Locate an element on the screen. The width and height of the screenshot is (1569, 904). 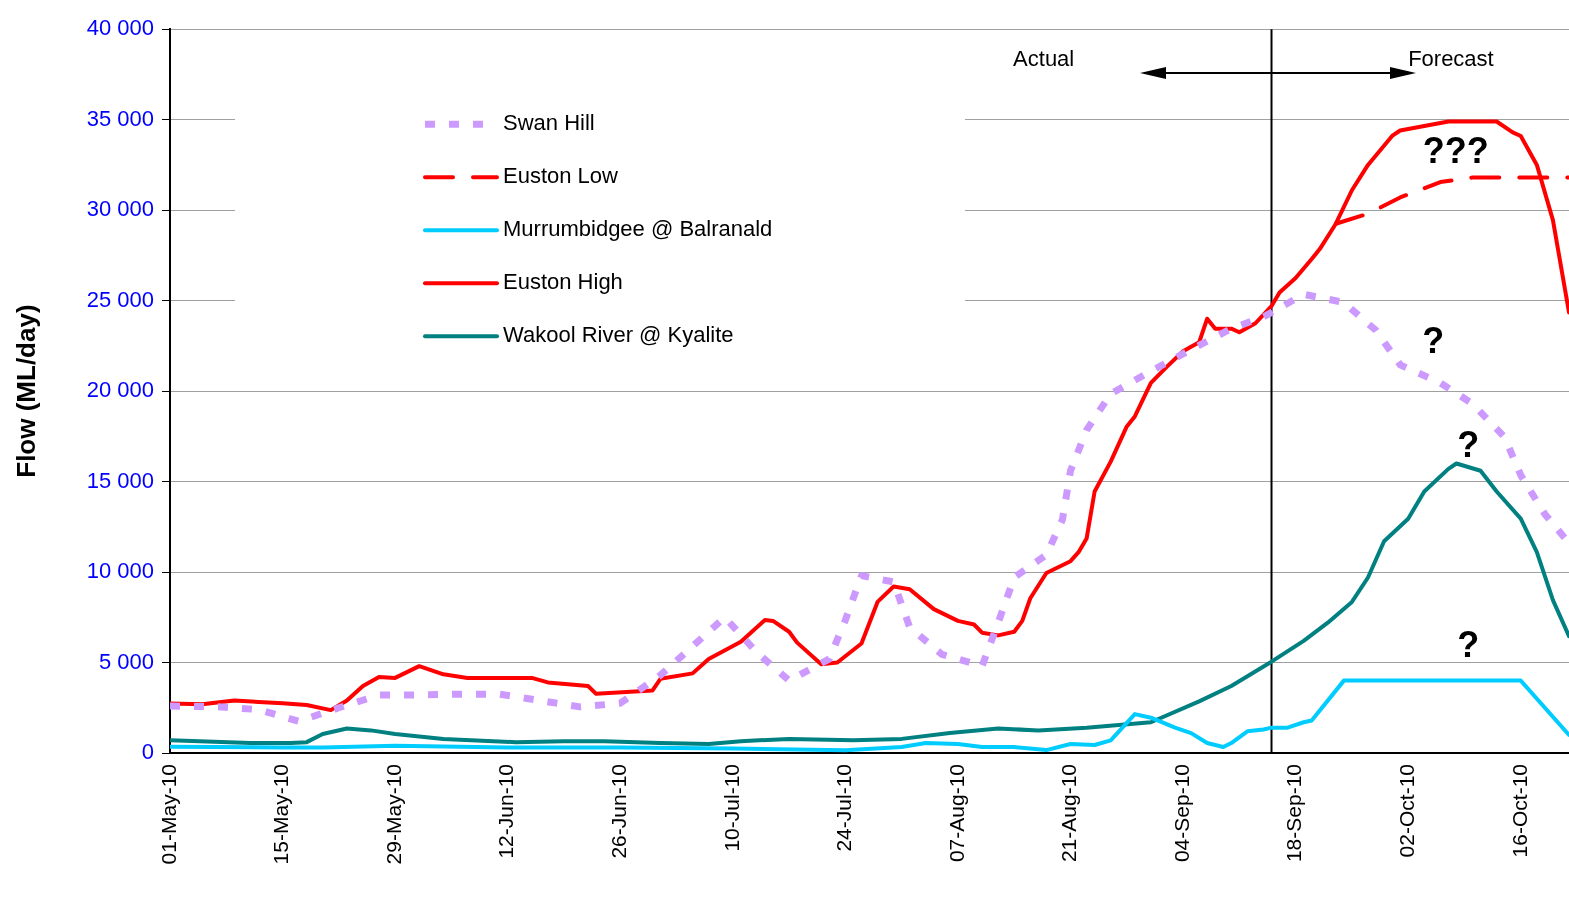
x-tick-label: 26-Jun-10 is located at coordinates (619, 811).